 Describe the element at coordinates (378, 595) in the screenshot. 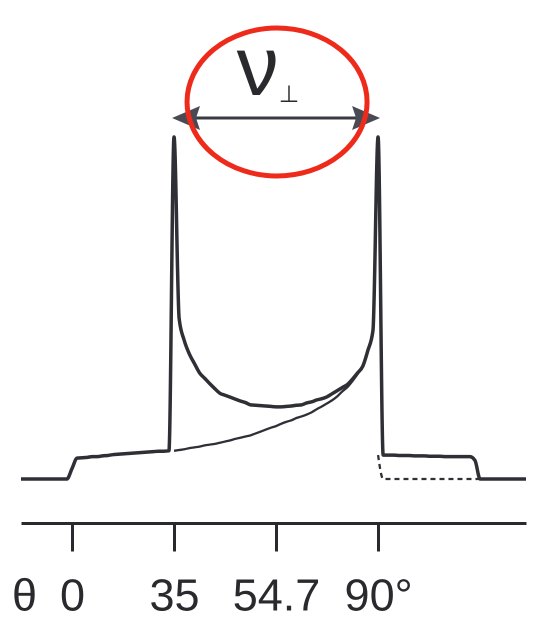

I see `x-tick-label: 90°` at that location.